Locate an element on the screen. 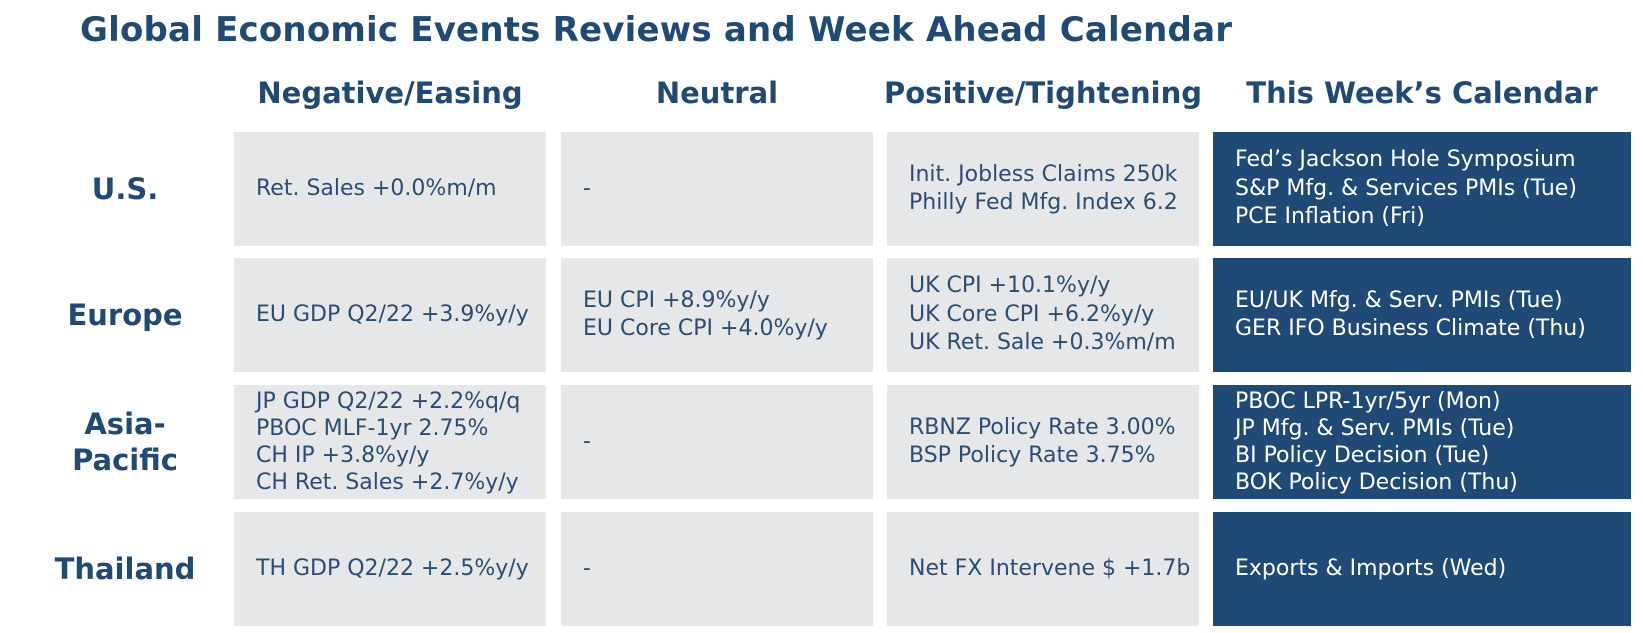  cell-line: S&P Mfg. & Services PMIs (Tue) is located at coordinates (1406, 188).